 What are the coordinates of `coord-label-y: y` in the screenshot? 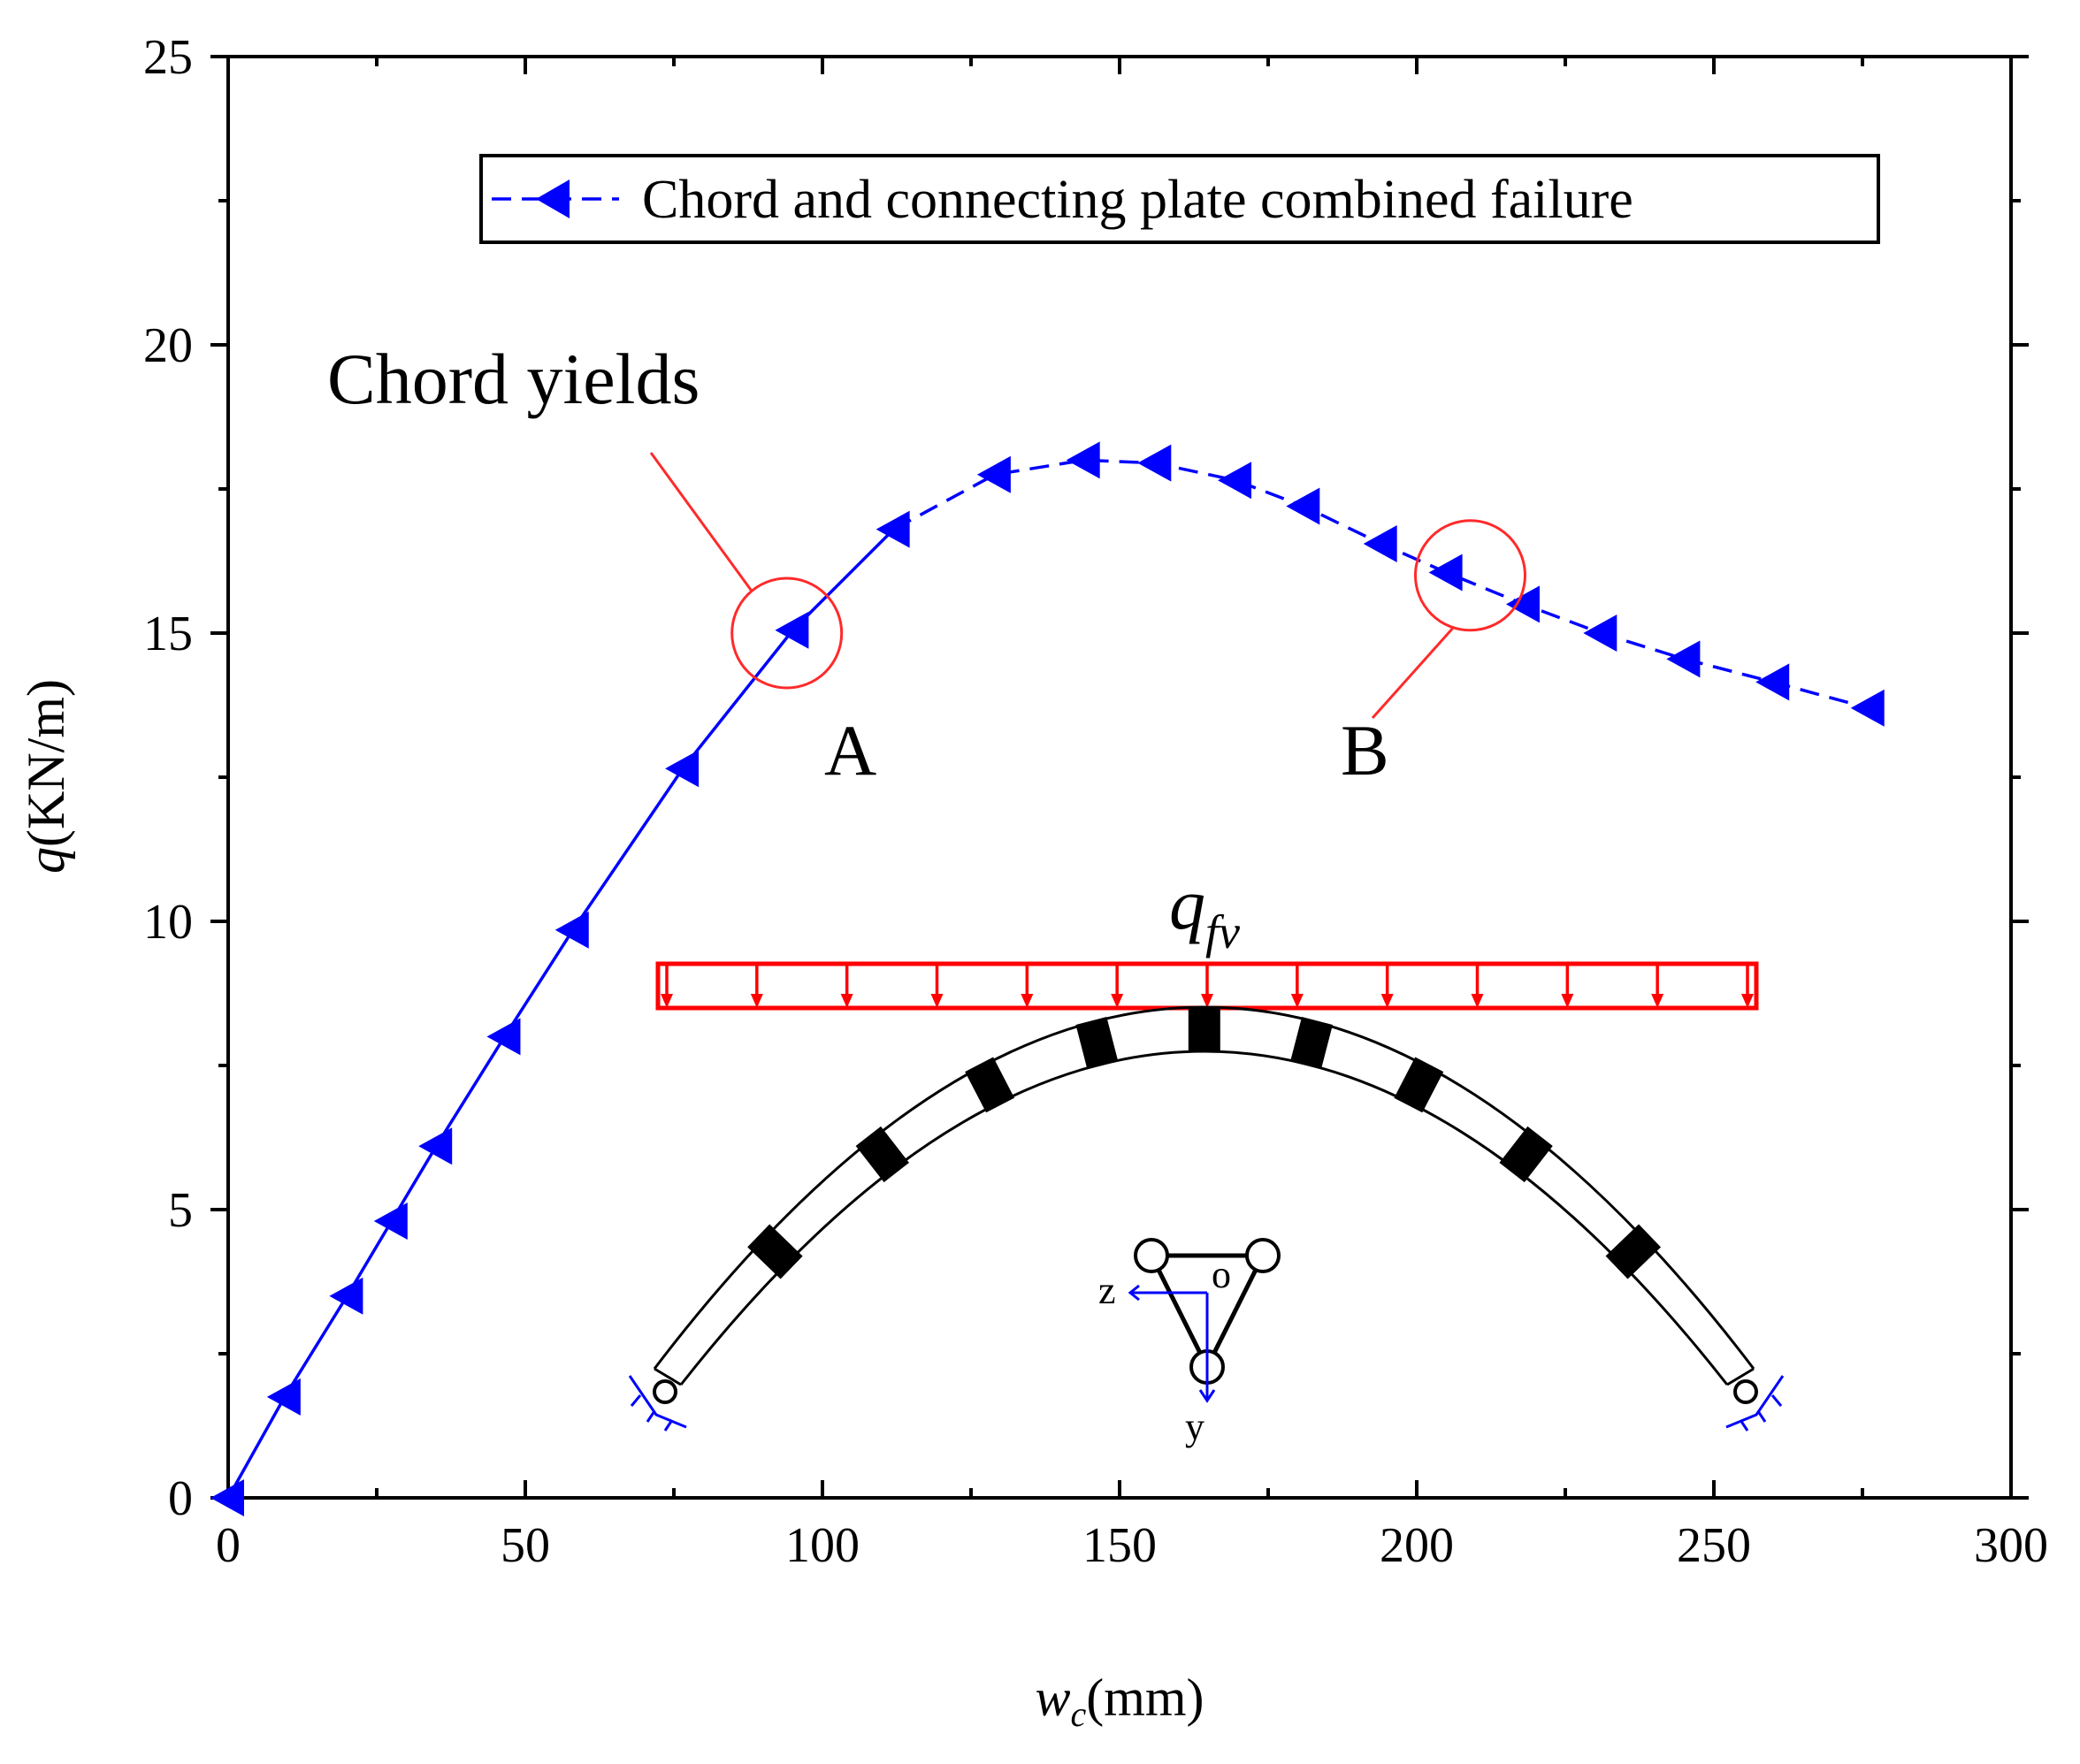 It's located at (1194, 1426).